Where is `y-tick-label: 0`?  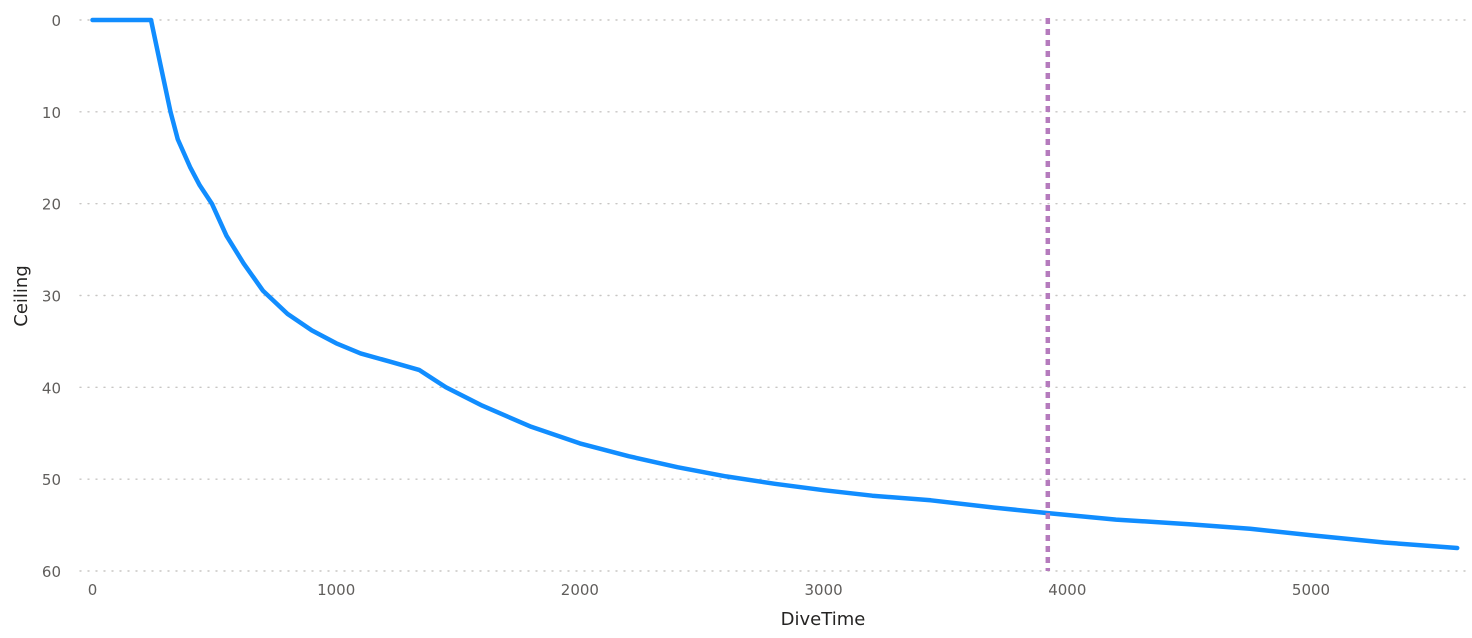
y-tick-label: 0 is located at coordinates (56, 21).